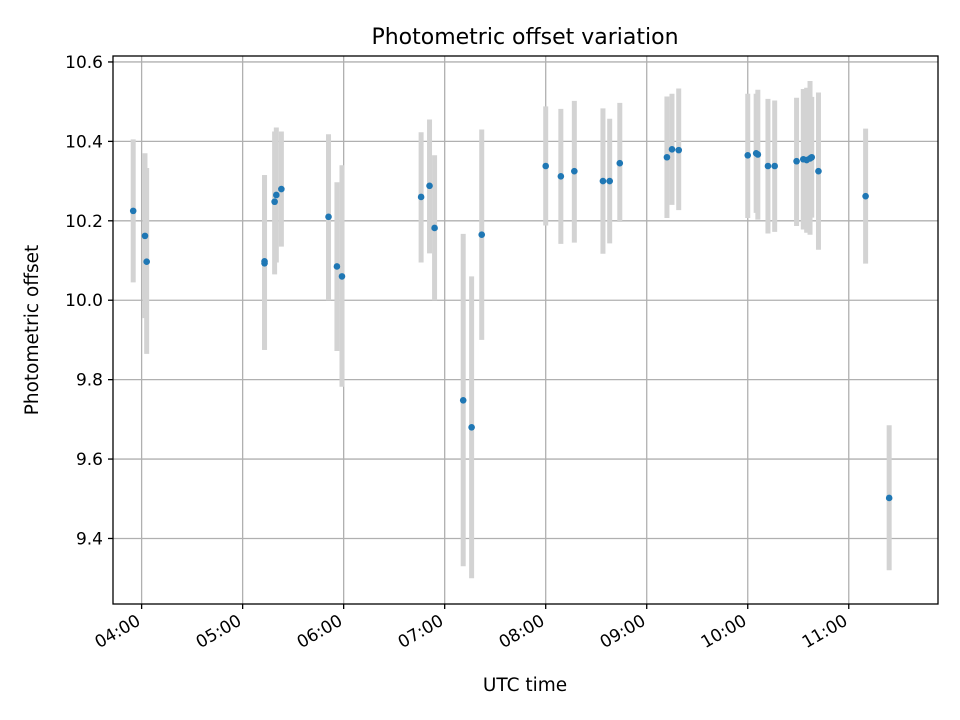 This screenshot has width=960, height=720. Describe the element at coordinates (84, 63) in the screenshot. I see `y-tick-label: 10.6` at that location.